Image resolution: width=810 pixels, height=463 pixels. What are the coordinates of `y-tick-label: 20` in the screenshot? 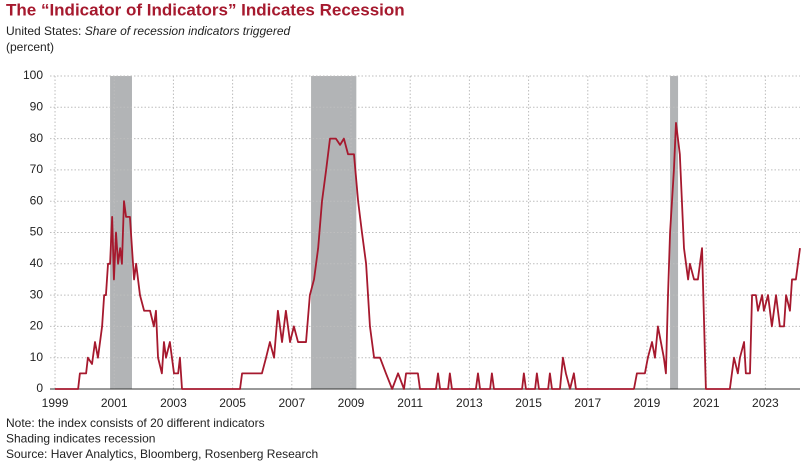 It's located at (37, 326).